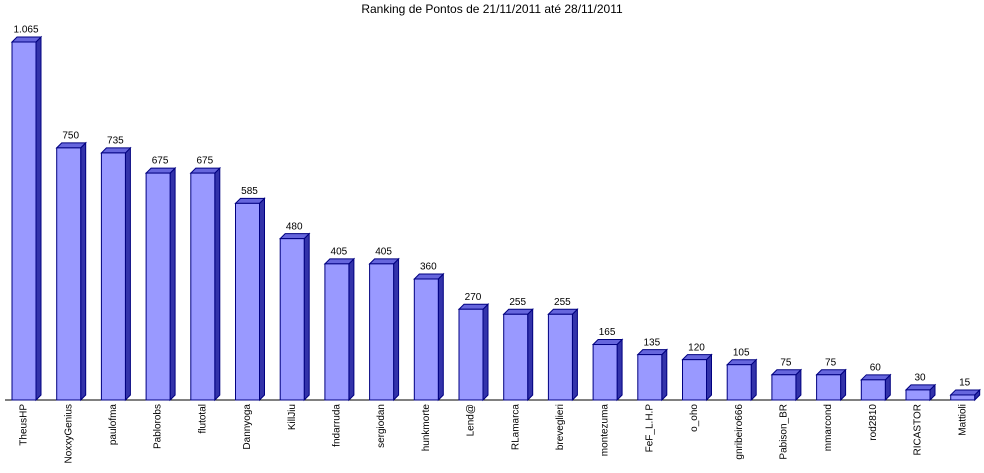  Describe the element at coordinates (24, 425) in the screenshot. I see `x-tick-label: TheusHP` at that location.